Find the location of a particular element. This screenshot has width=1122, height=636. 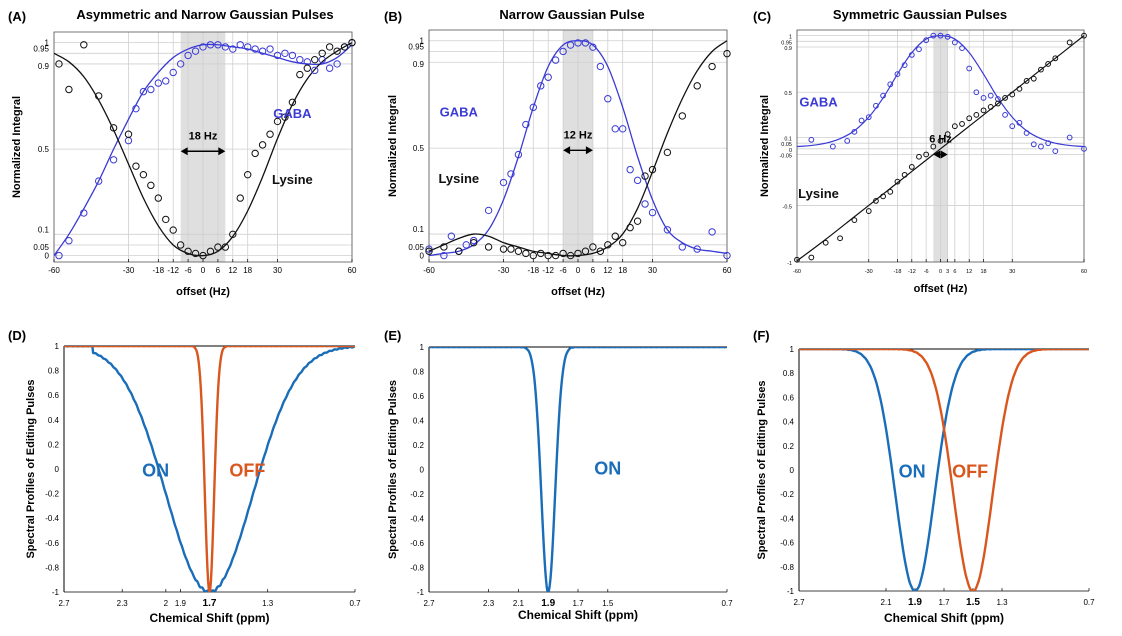

x-tick-label: 60 is located at coordinates (727, 270).